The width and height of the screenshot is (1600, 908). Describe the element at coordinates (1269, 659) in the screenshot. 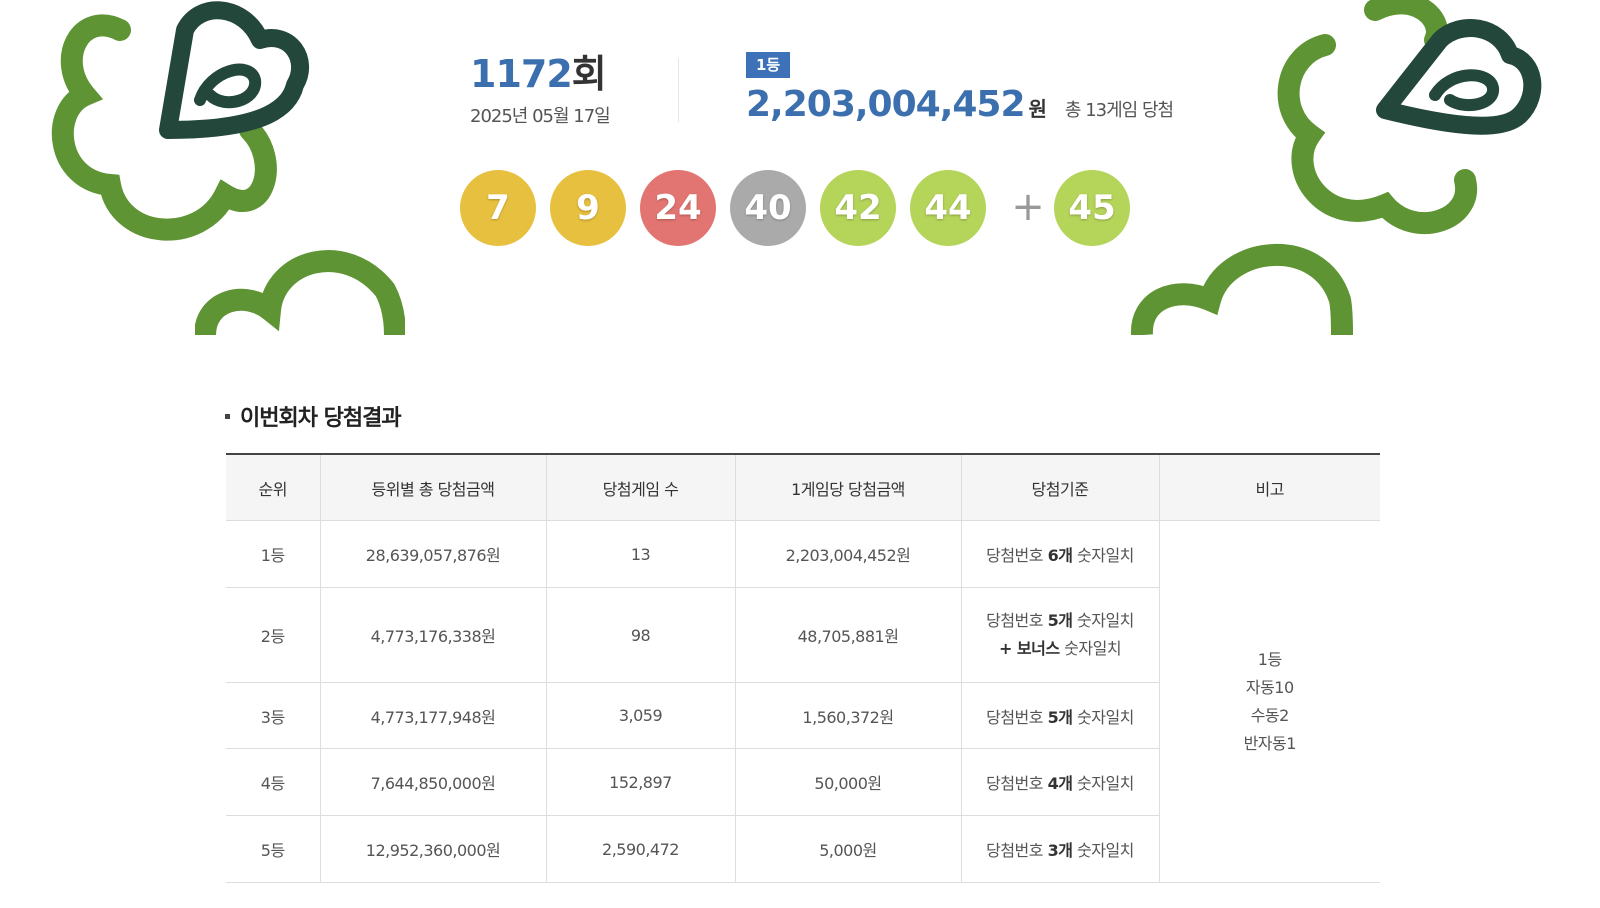

I see `note-line: 1등` at that location.